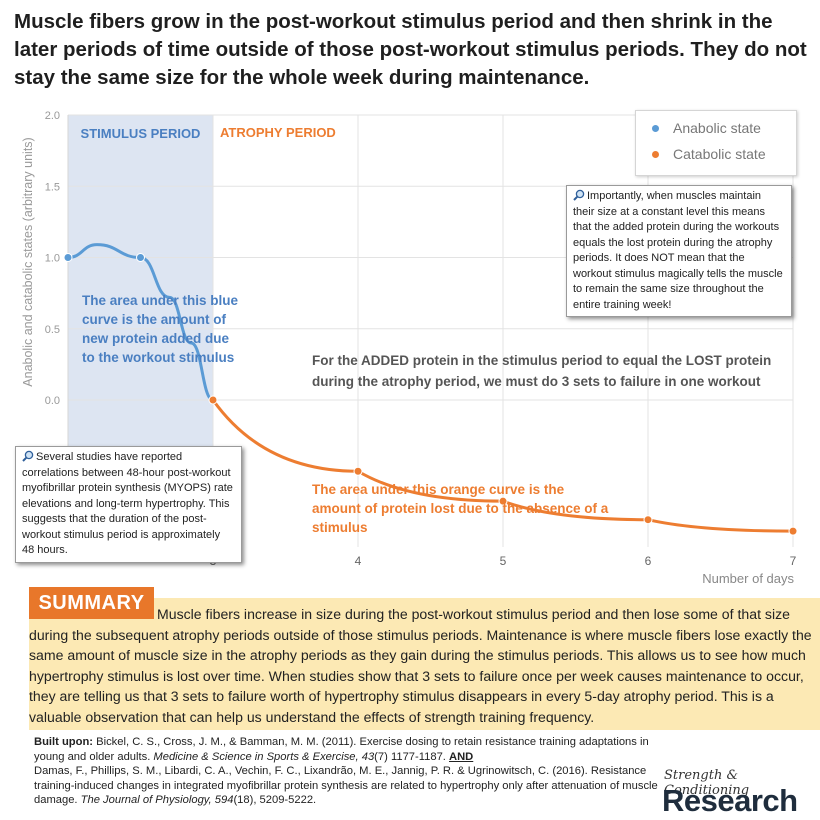 The image size is (820, 820). What do you see at coordinates (655, 154) in the screenshot?
I see `legend-marker-catabolic` at bounding box center [655, 154].